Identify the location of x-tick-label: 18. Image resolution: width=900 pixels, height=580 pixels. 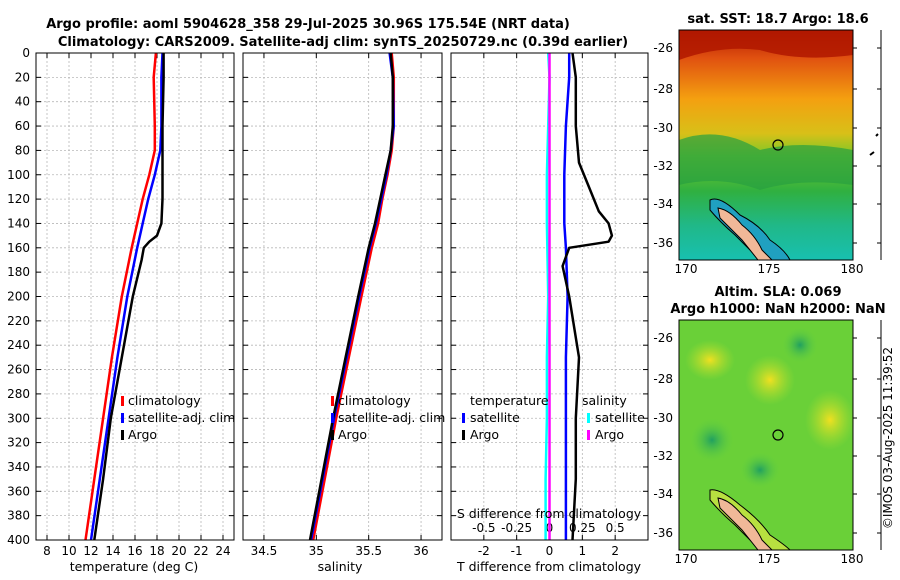
(156, 551).